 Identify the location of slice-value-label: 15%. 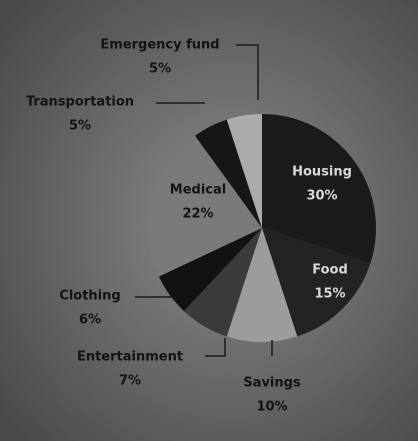
(329, 294).